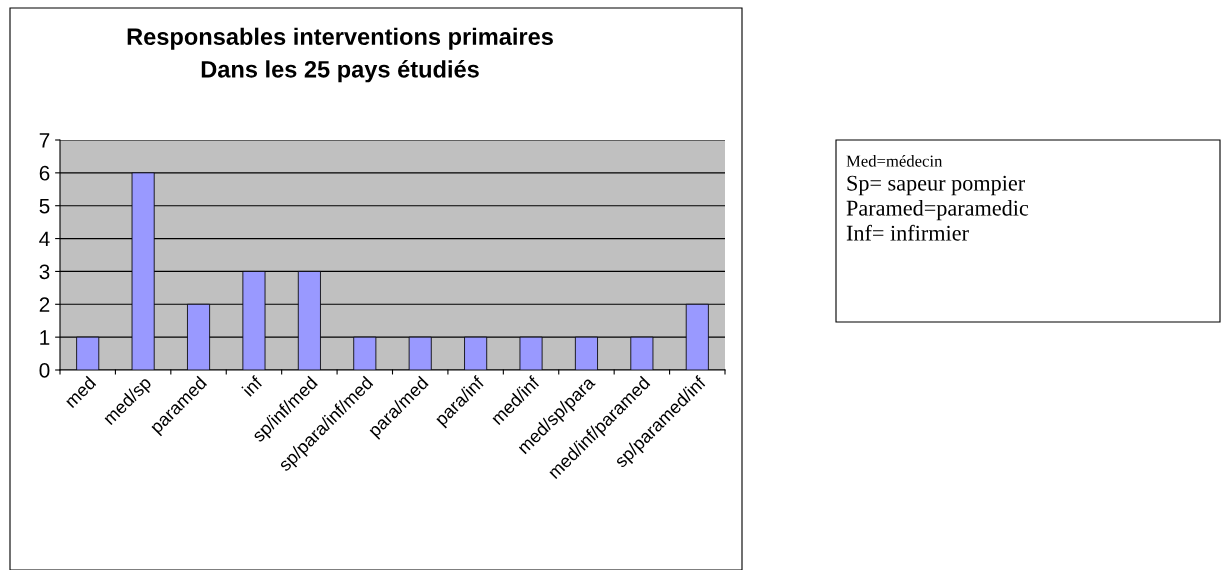 The image size is (1223, 570). What do you see at coordinates (44, 304) in the screenshot?
I see `y-tick-label: 2` at bounding box center [44, 304].